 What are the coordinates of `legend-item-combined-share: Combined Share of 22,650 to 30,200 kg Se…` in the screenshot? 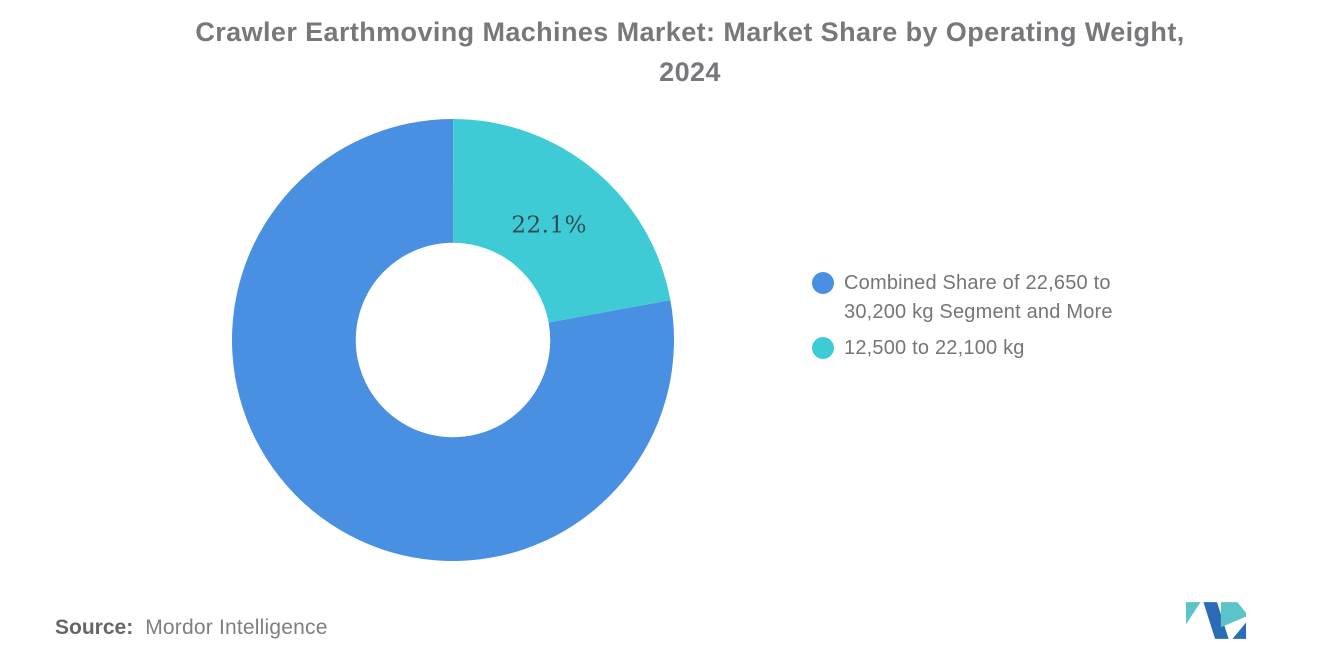 It's located at (984, 298).